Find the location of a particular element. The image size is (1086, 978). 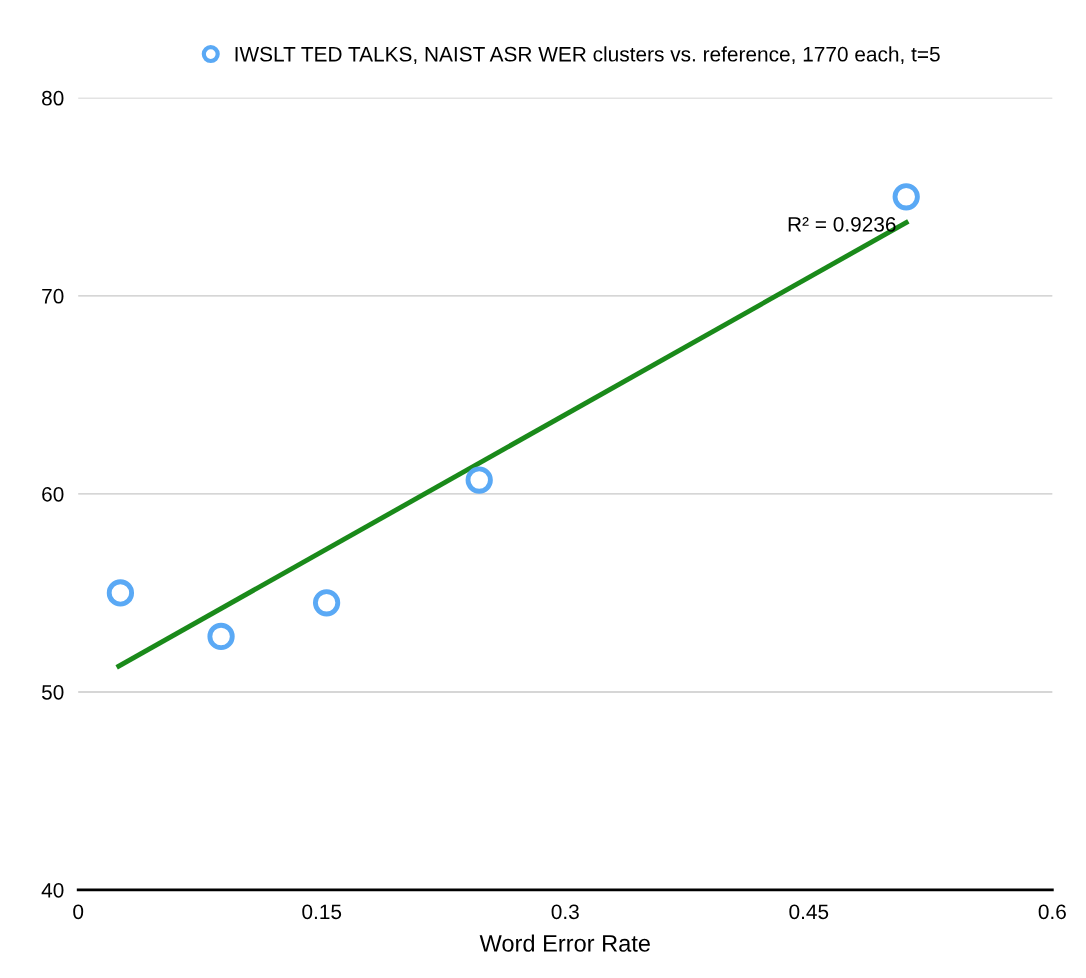

annotation: R² = 0.9236 is located at coordinates (842, 224).